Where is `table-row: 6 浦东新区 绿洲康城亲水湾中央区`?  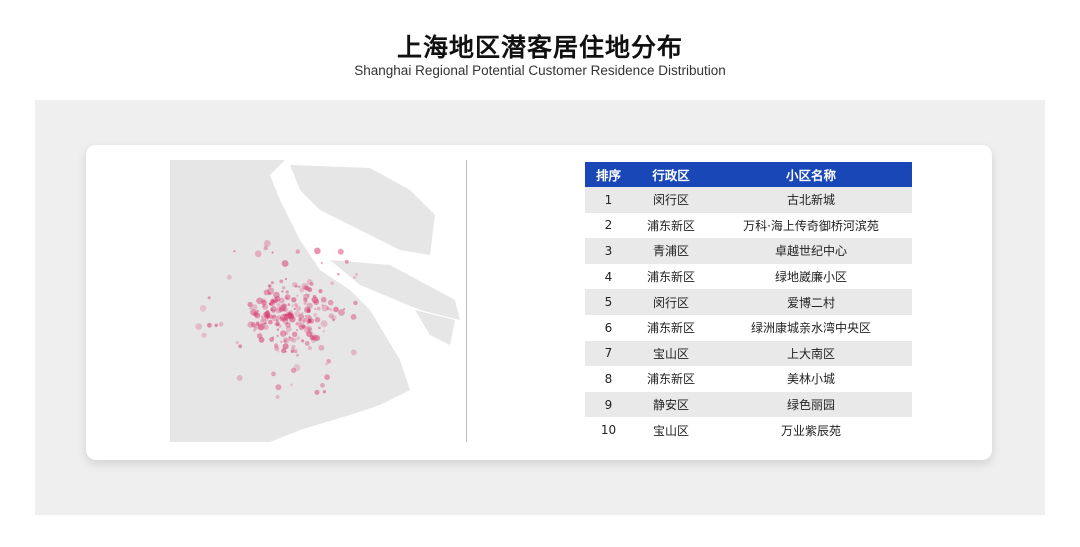
table-row: 6 浦东新区 绿洲康城亲水湾中央区 is located at coordinates (748, 327).